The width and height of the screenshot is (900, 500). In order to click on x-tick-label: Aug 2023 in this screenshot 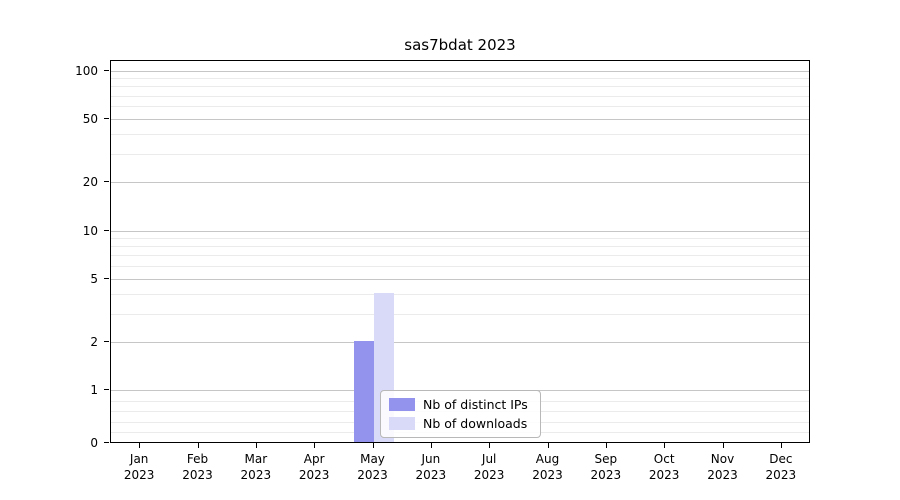, I will do `click(547, 467)`.